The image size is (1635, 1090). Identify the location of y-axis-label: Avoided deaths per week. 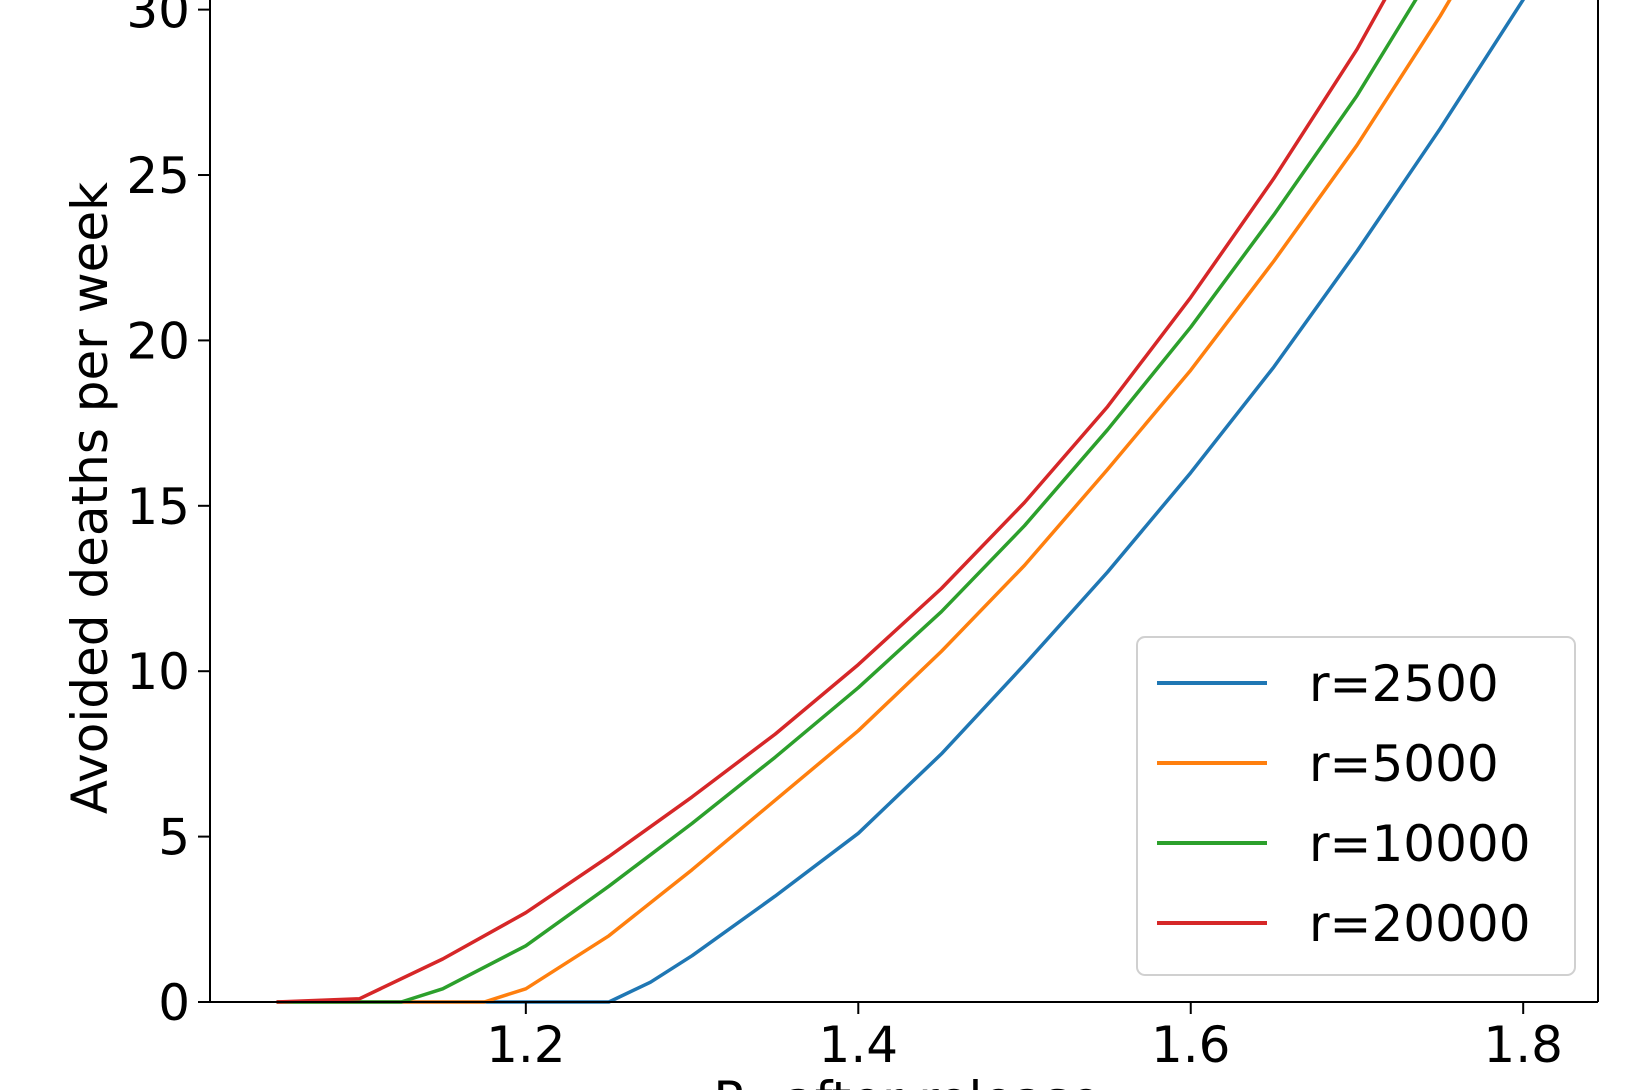
(90, 498).